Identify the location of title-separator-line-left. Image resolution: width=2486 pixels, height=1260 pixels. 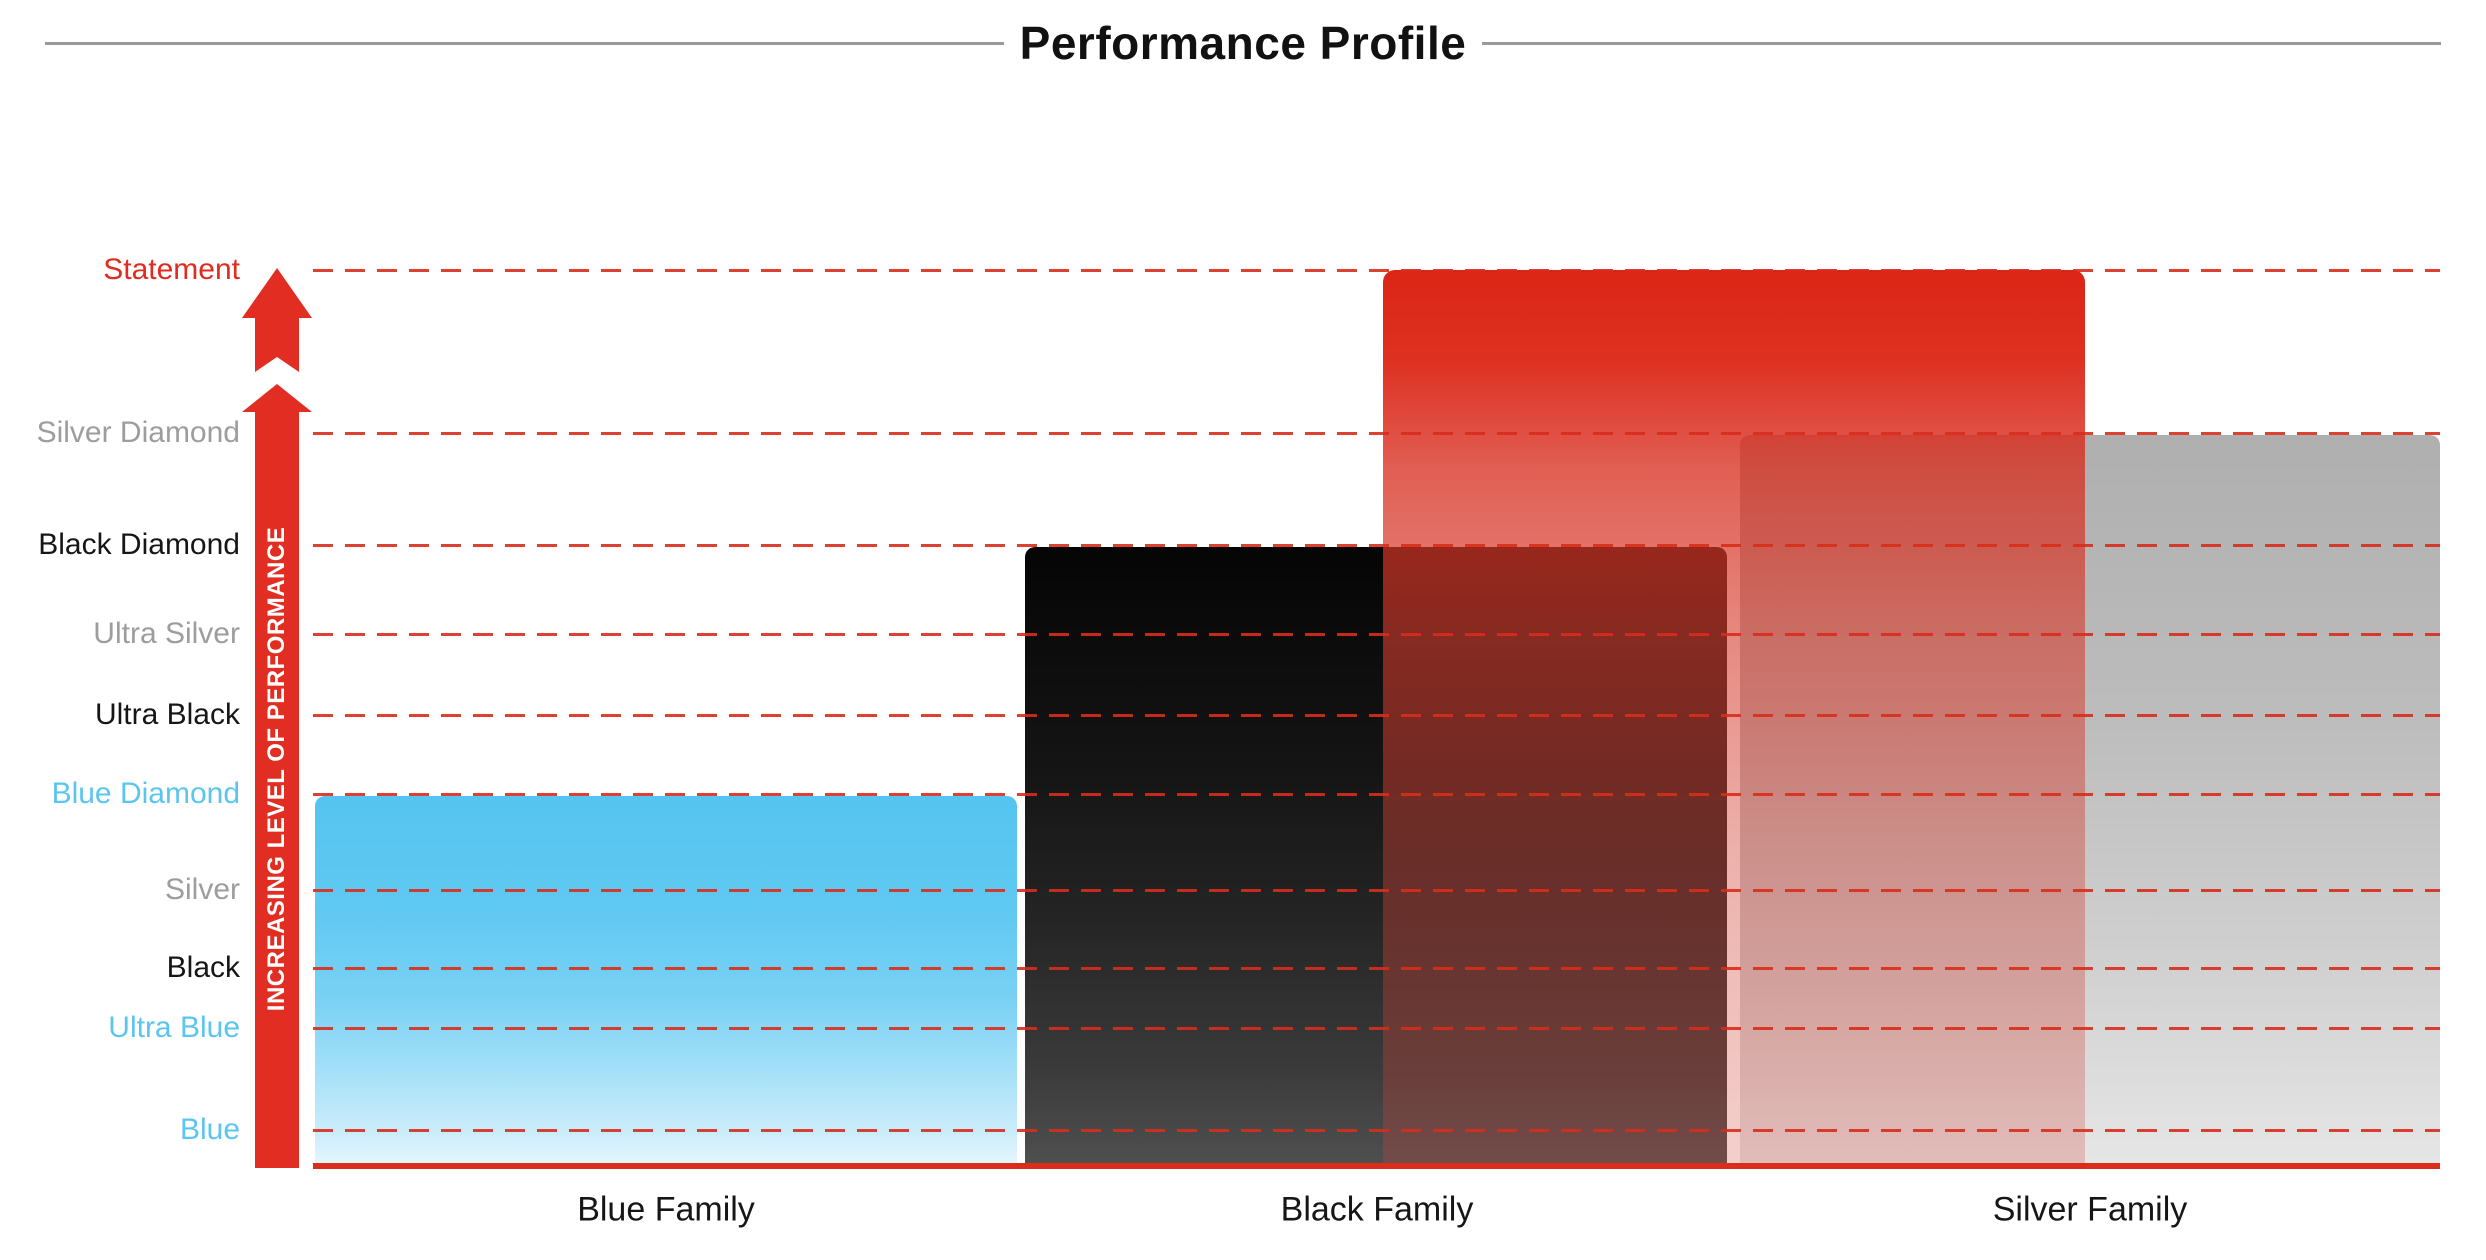
(524, 43).